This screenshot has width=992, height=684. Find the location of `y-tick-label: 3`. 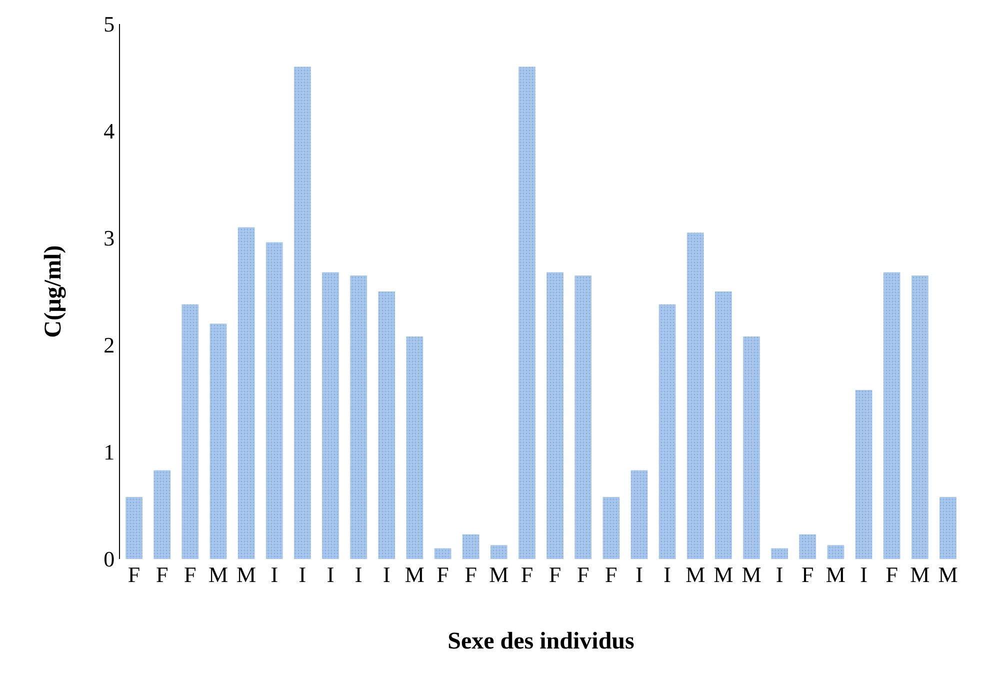

y-tick-label: 3 is located at coordinates (109, 238).